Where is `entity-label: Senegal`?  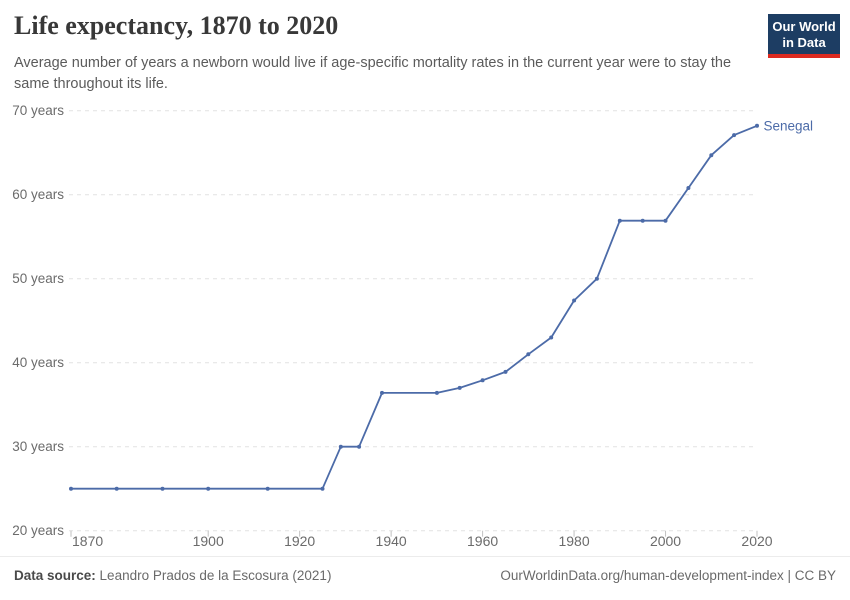
entity-label: Senegal is located at coordinates (789, 125).